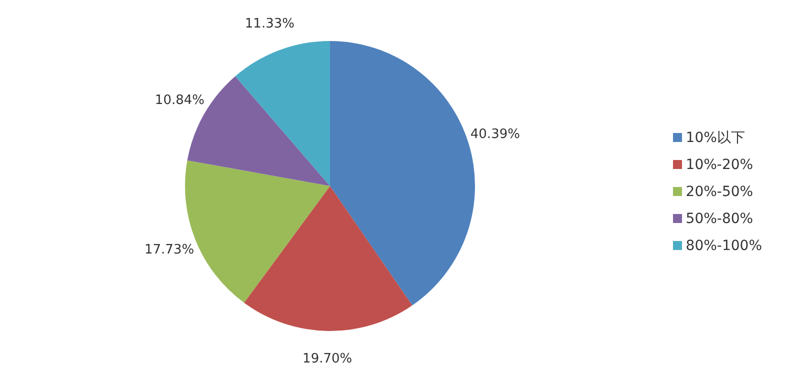  Describe the element at coordinates (327, 358) in the screenshot. I see `data-label: 19.70%` at that location.